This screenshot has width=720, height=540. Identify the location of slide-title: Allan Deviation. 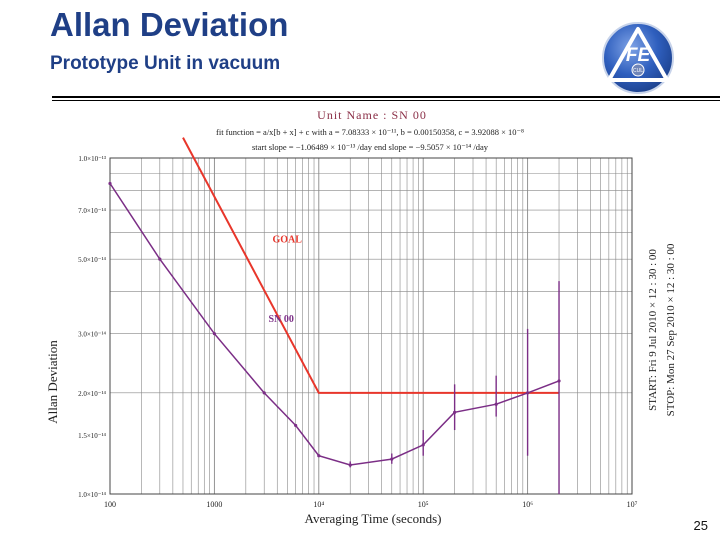
(169, 24).